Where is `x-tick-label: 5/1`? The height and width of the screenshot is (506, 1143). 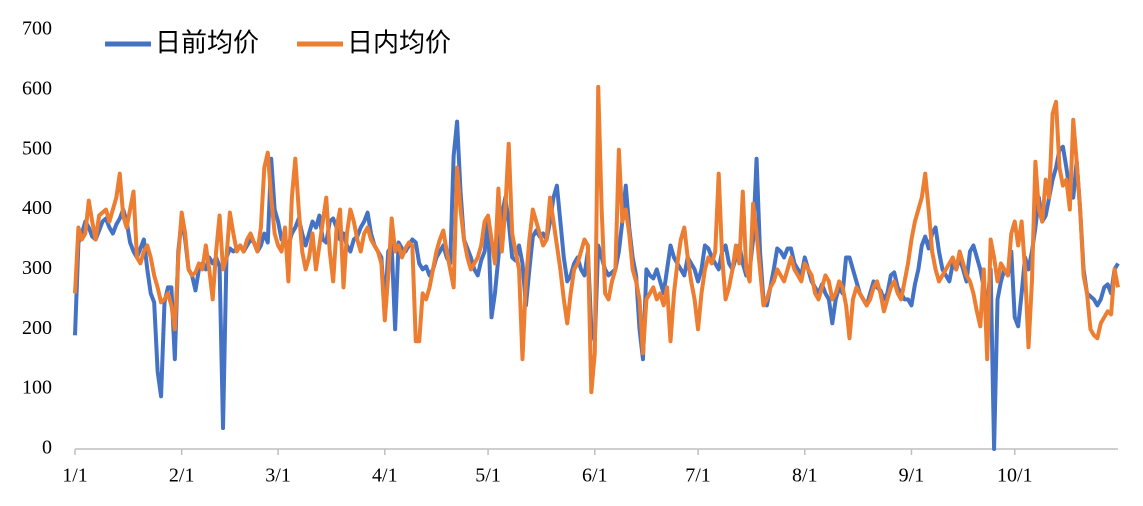 x-tick-label: 5/1 is located at coordinates (488, 476).